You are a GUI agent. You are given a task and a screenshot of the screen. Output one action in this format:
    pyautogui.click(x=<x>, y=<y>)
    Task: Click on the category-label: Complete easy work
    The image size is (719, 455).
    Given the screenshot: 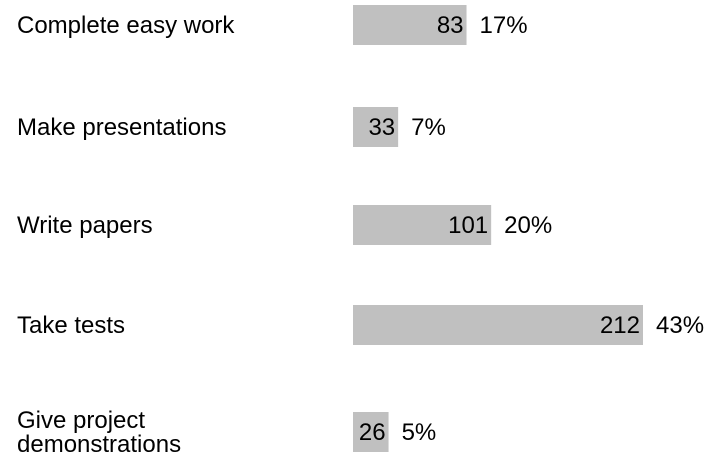 What is the action you would take?
    pyautogui.click(x=126, y=25)
    